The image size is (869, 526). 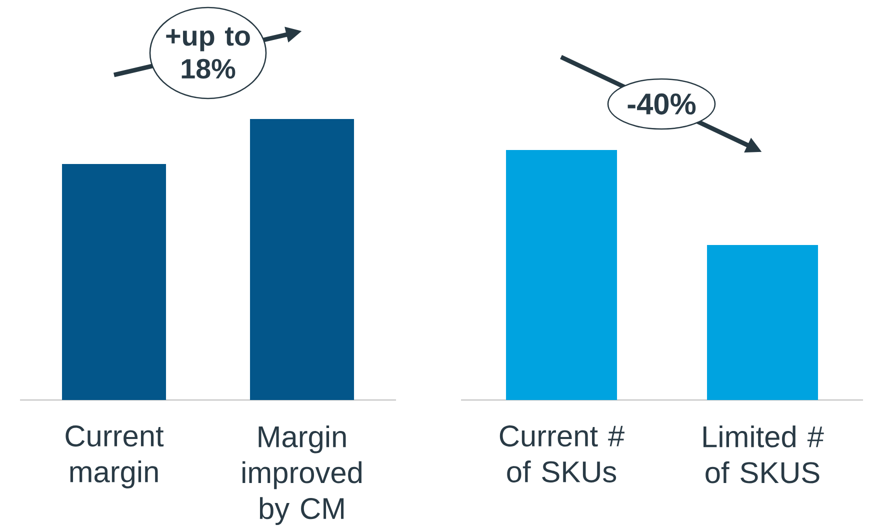 What do you see at coordinates (115, 456) in the screenshot?
I see `x-tick-label: Current margin` at bounding box center [115, 456].